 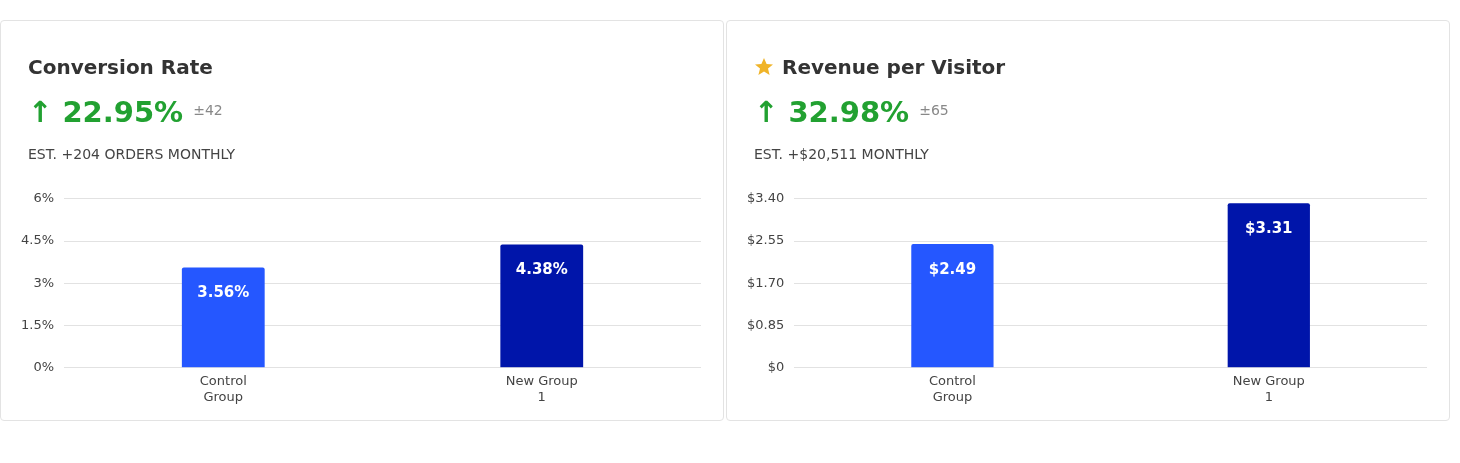 What do you see at coordinates (541, 269) in the screenshot?
I see `data-label: 4.38%` at bounding box center [541, 269].